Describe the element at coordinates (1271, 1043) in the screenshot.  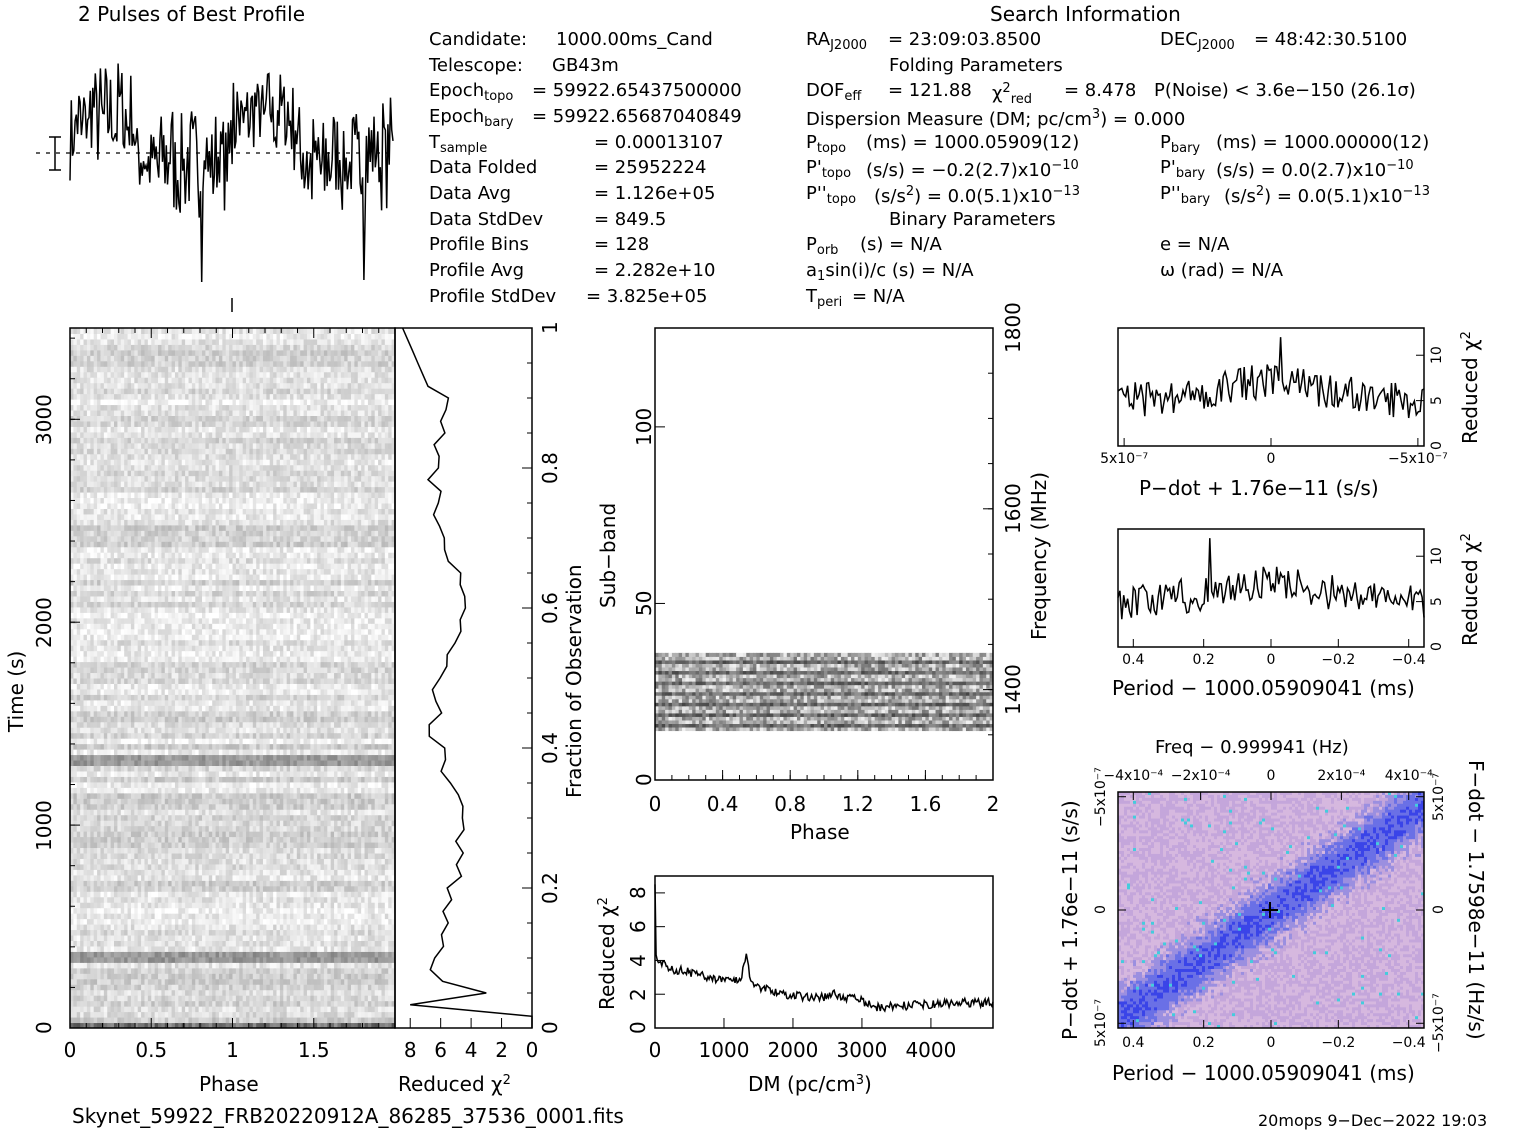
I see `ppdot-period-tick: 0` at that location.